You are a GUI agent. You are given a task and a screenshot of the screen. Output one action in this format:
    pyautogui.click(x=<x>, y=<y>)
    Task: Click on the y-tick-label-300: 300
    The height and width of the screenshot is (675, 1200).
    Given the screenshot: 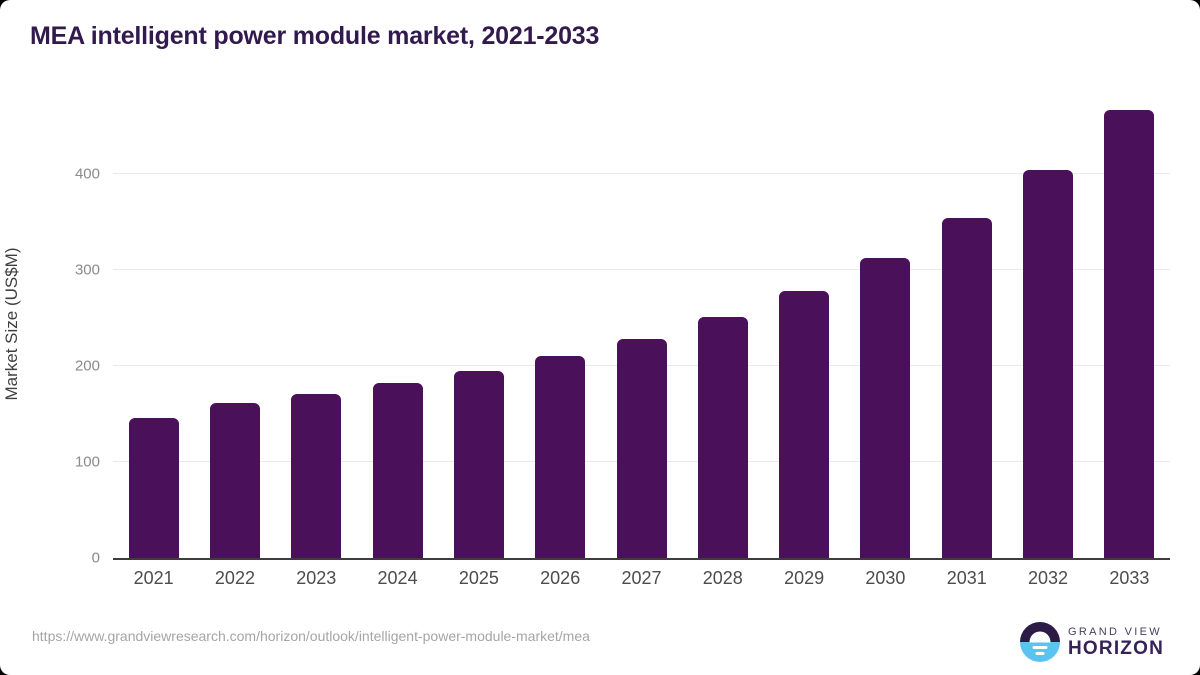 What is the action you would take?
    pyautogui.click(x=87, y=270)
    